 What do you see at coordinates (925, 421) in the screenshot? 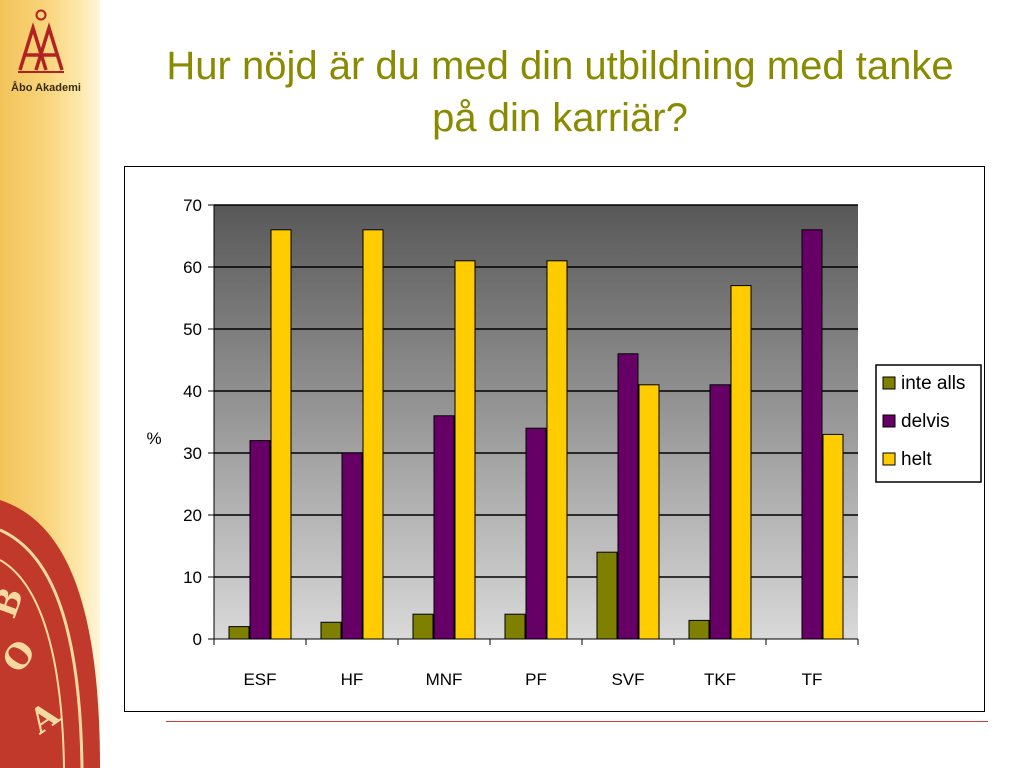
I see `legend-label: delvis` at bounding box center [925, 421].